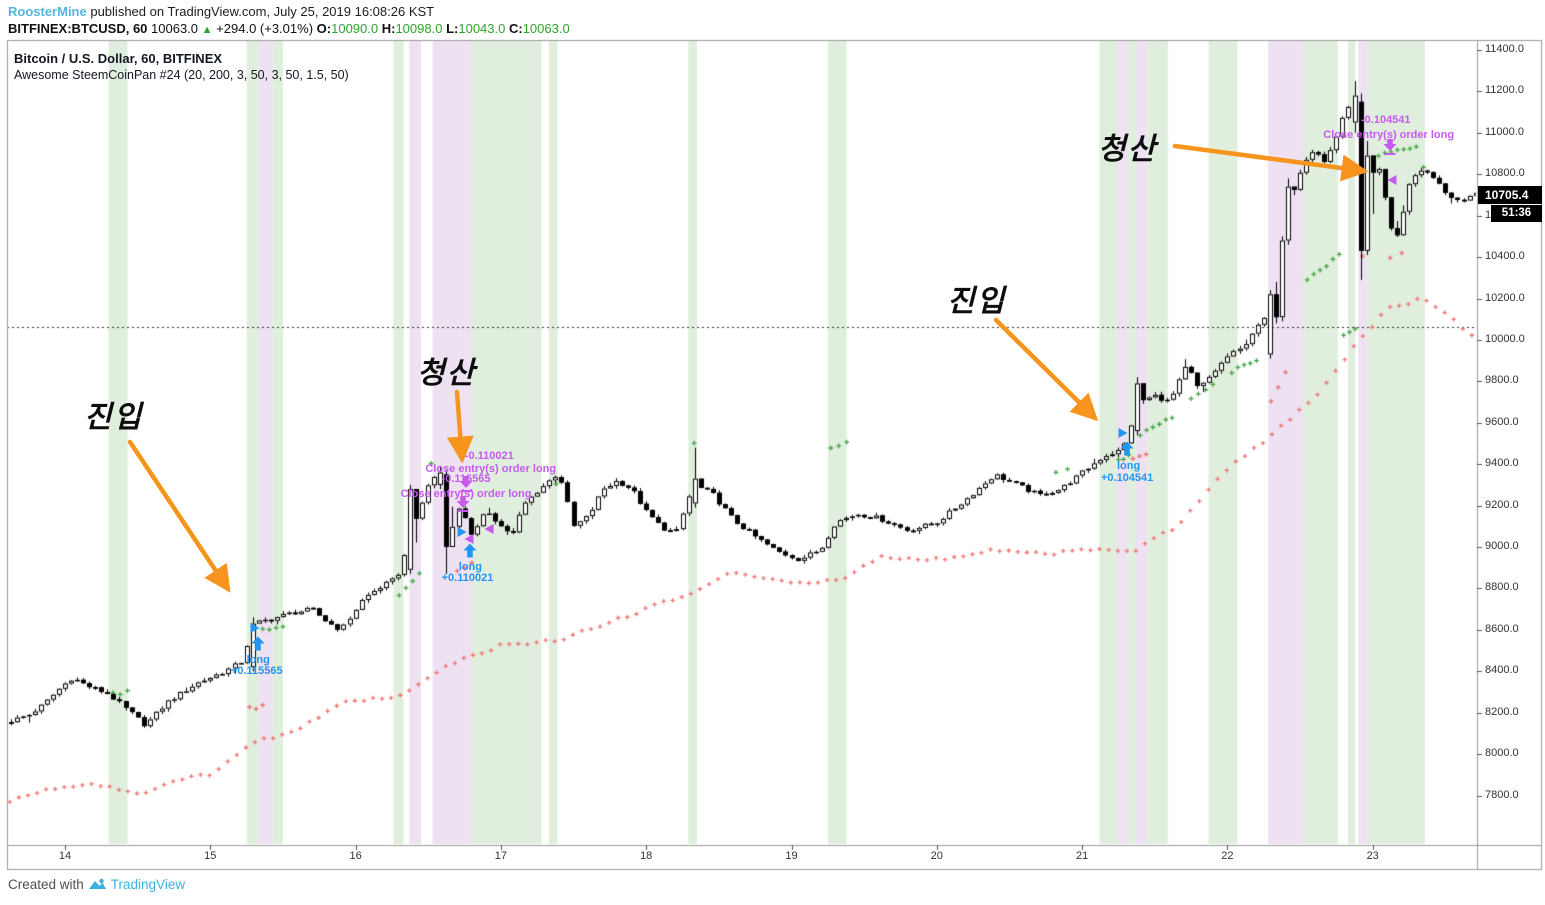  Describe the element at coordinates (1502, 546) in the screenshot. I see `price-axis-label: 9000.0` at that location.